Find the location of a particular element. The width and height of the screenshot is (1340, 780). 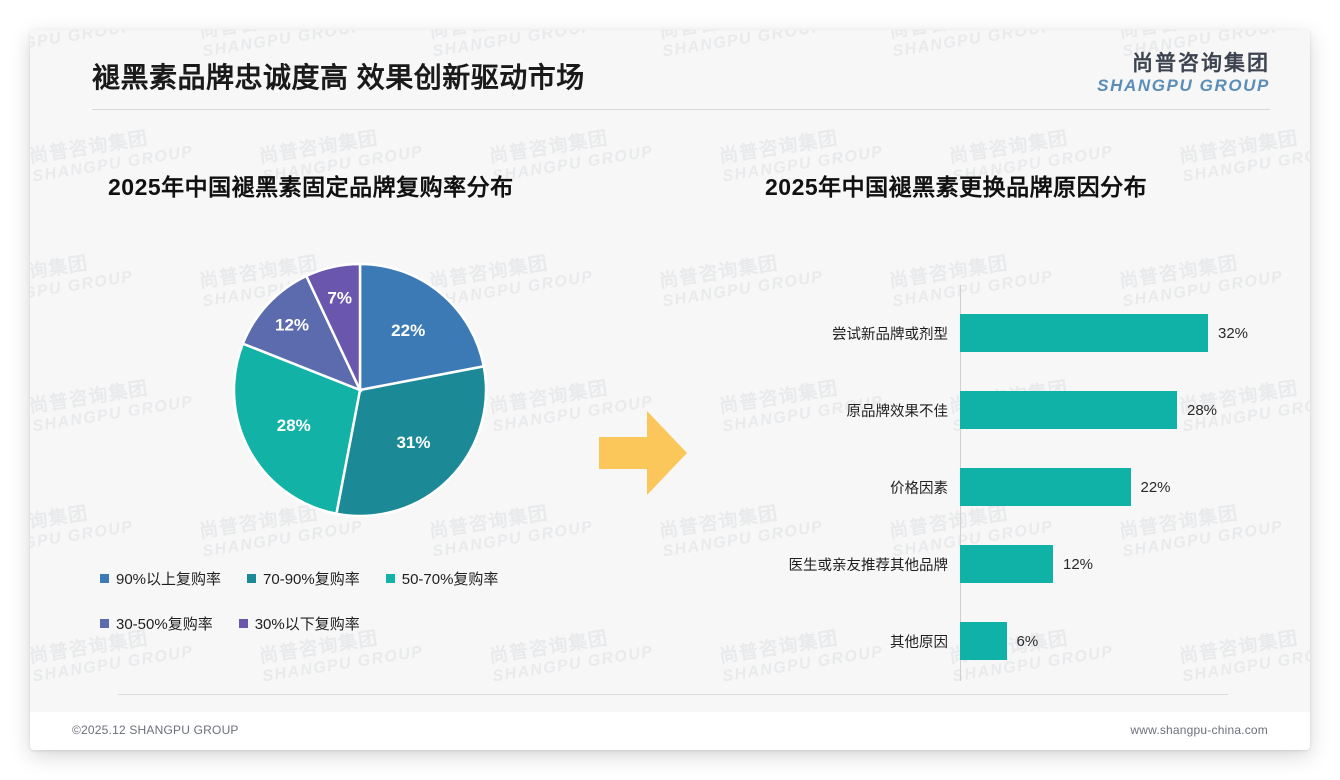

pie-slice-label: 12% is located at coordinates (292, 325).